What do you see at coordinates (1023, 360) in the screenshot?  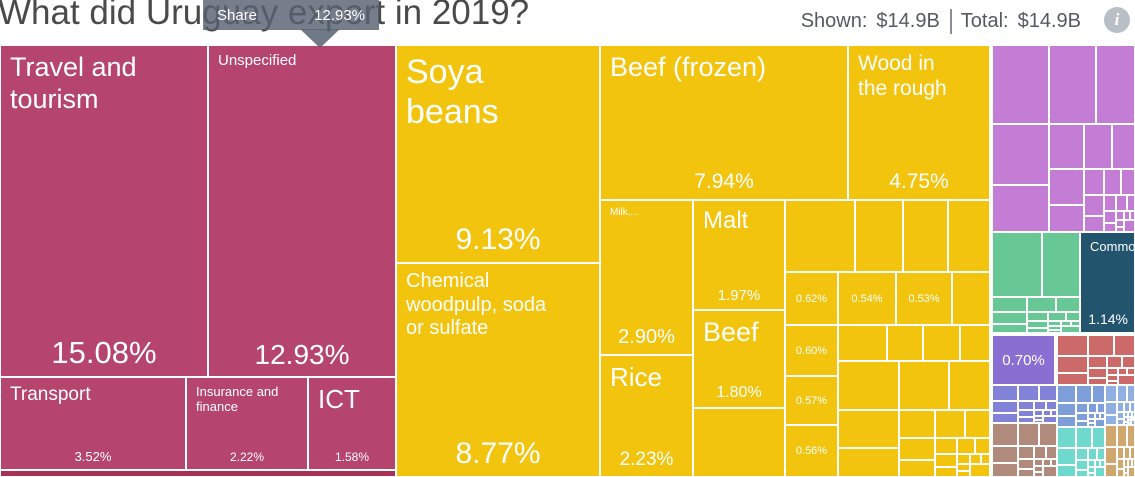 I see `share-0-70: 0.70%` at bounding box center [1023, 360].